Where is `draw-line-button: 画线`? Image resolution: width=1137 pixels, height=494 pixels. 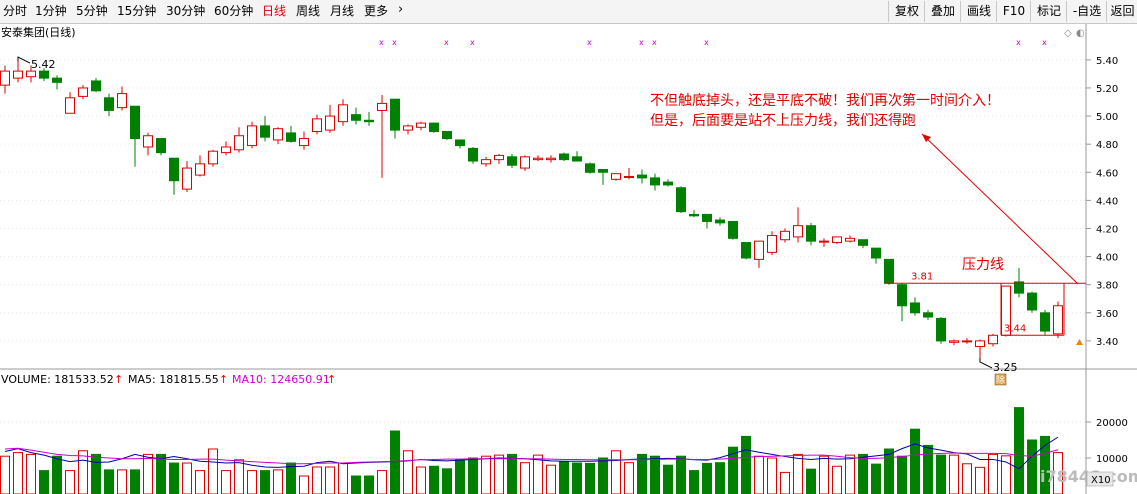 draw-line-button: 画线 is located at coordinates (978, 11).